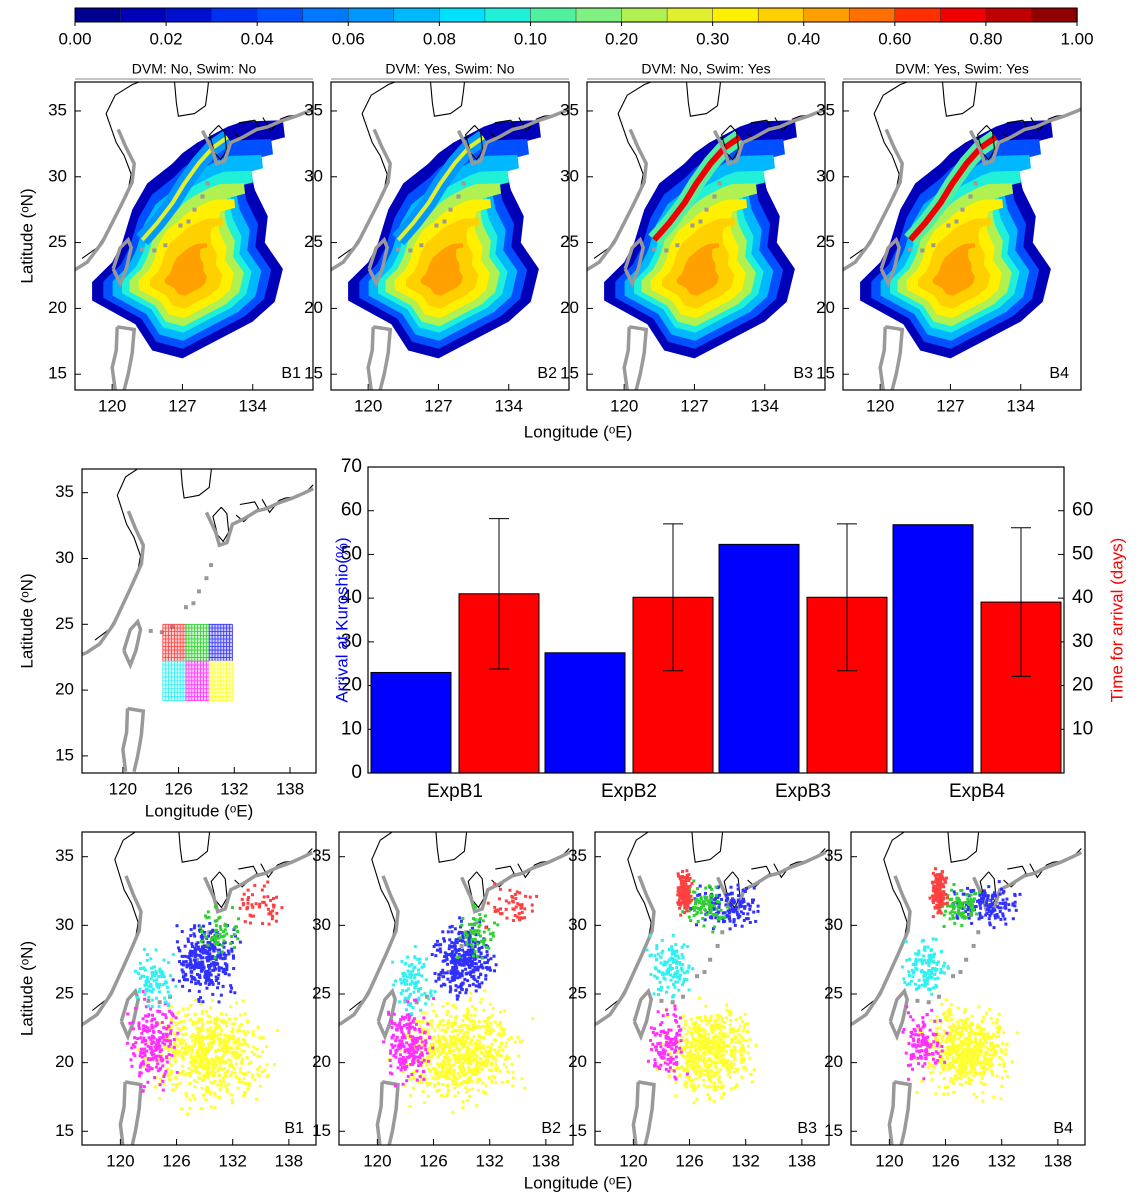 The width and height of the screenshot is (1142, 1196). What do you see at coordinates (690, 15) in the screenshot?
I see `colorbar-segment` at bounding box center [690, 15].